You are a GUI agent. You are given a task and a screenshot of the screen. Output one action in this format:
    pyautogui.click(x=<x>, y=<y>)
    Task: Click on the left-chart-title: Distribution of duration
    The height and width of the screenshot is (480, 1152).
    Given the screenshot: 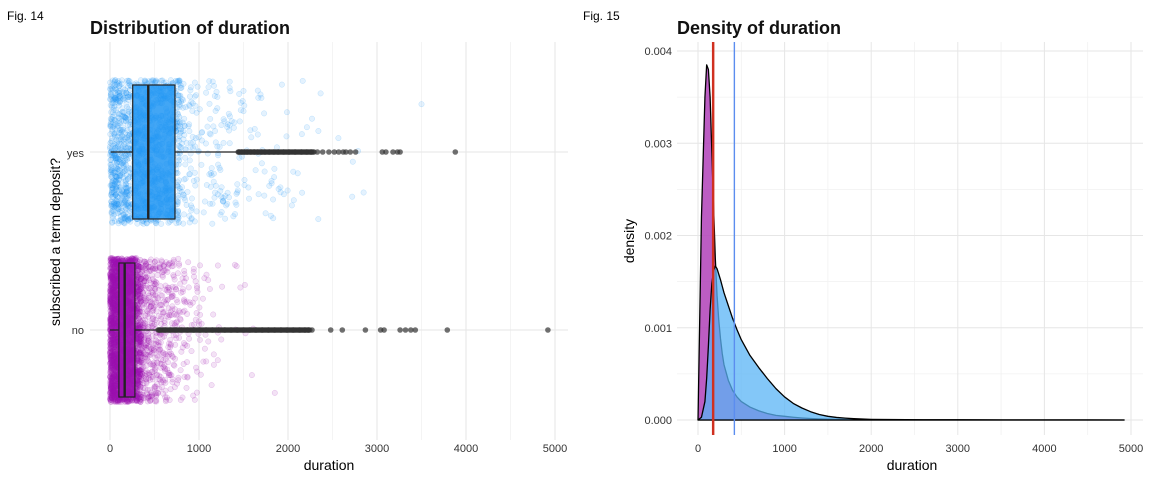 What is the action you would take?
    pyautogui.click(x=190, y=28)
    